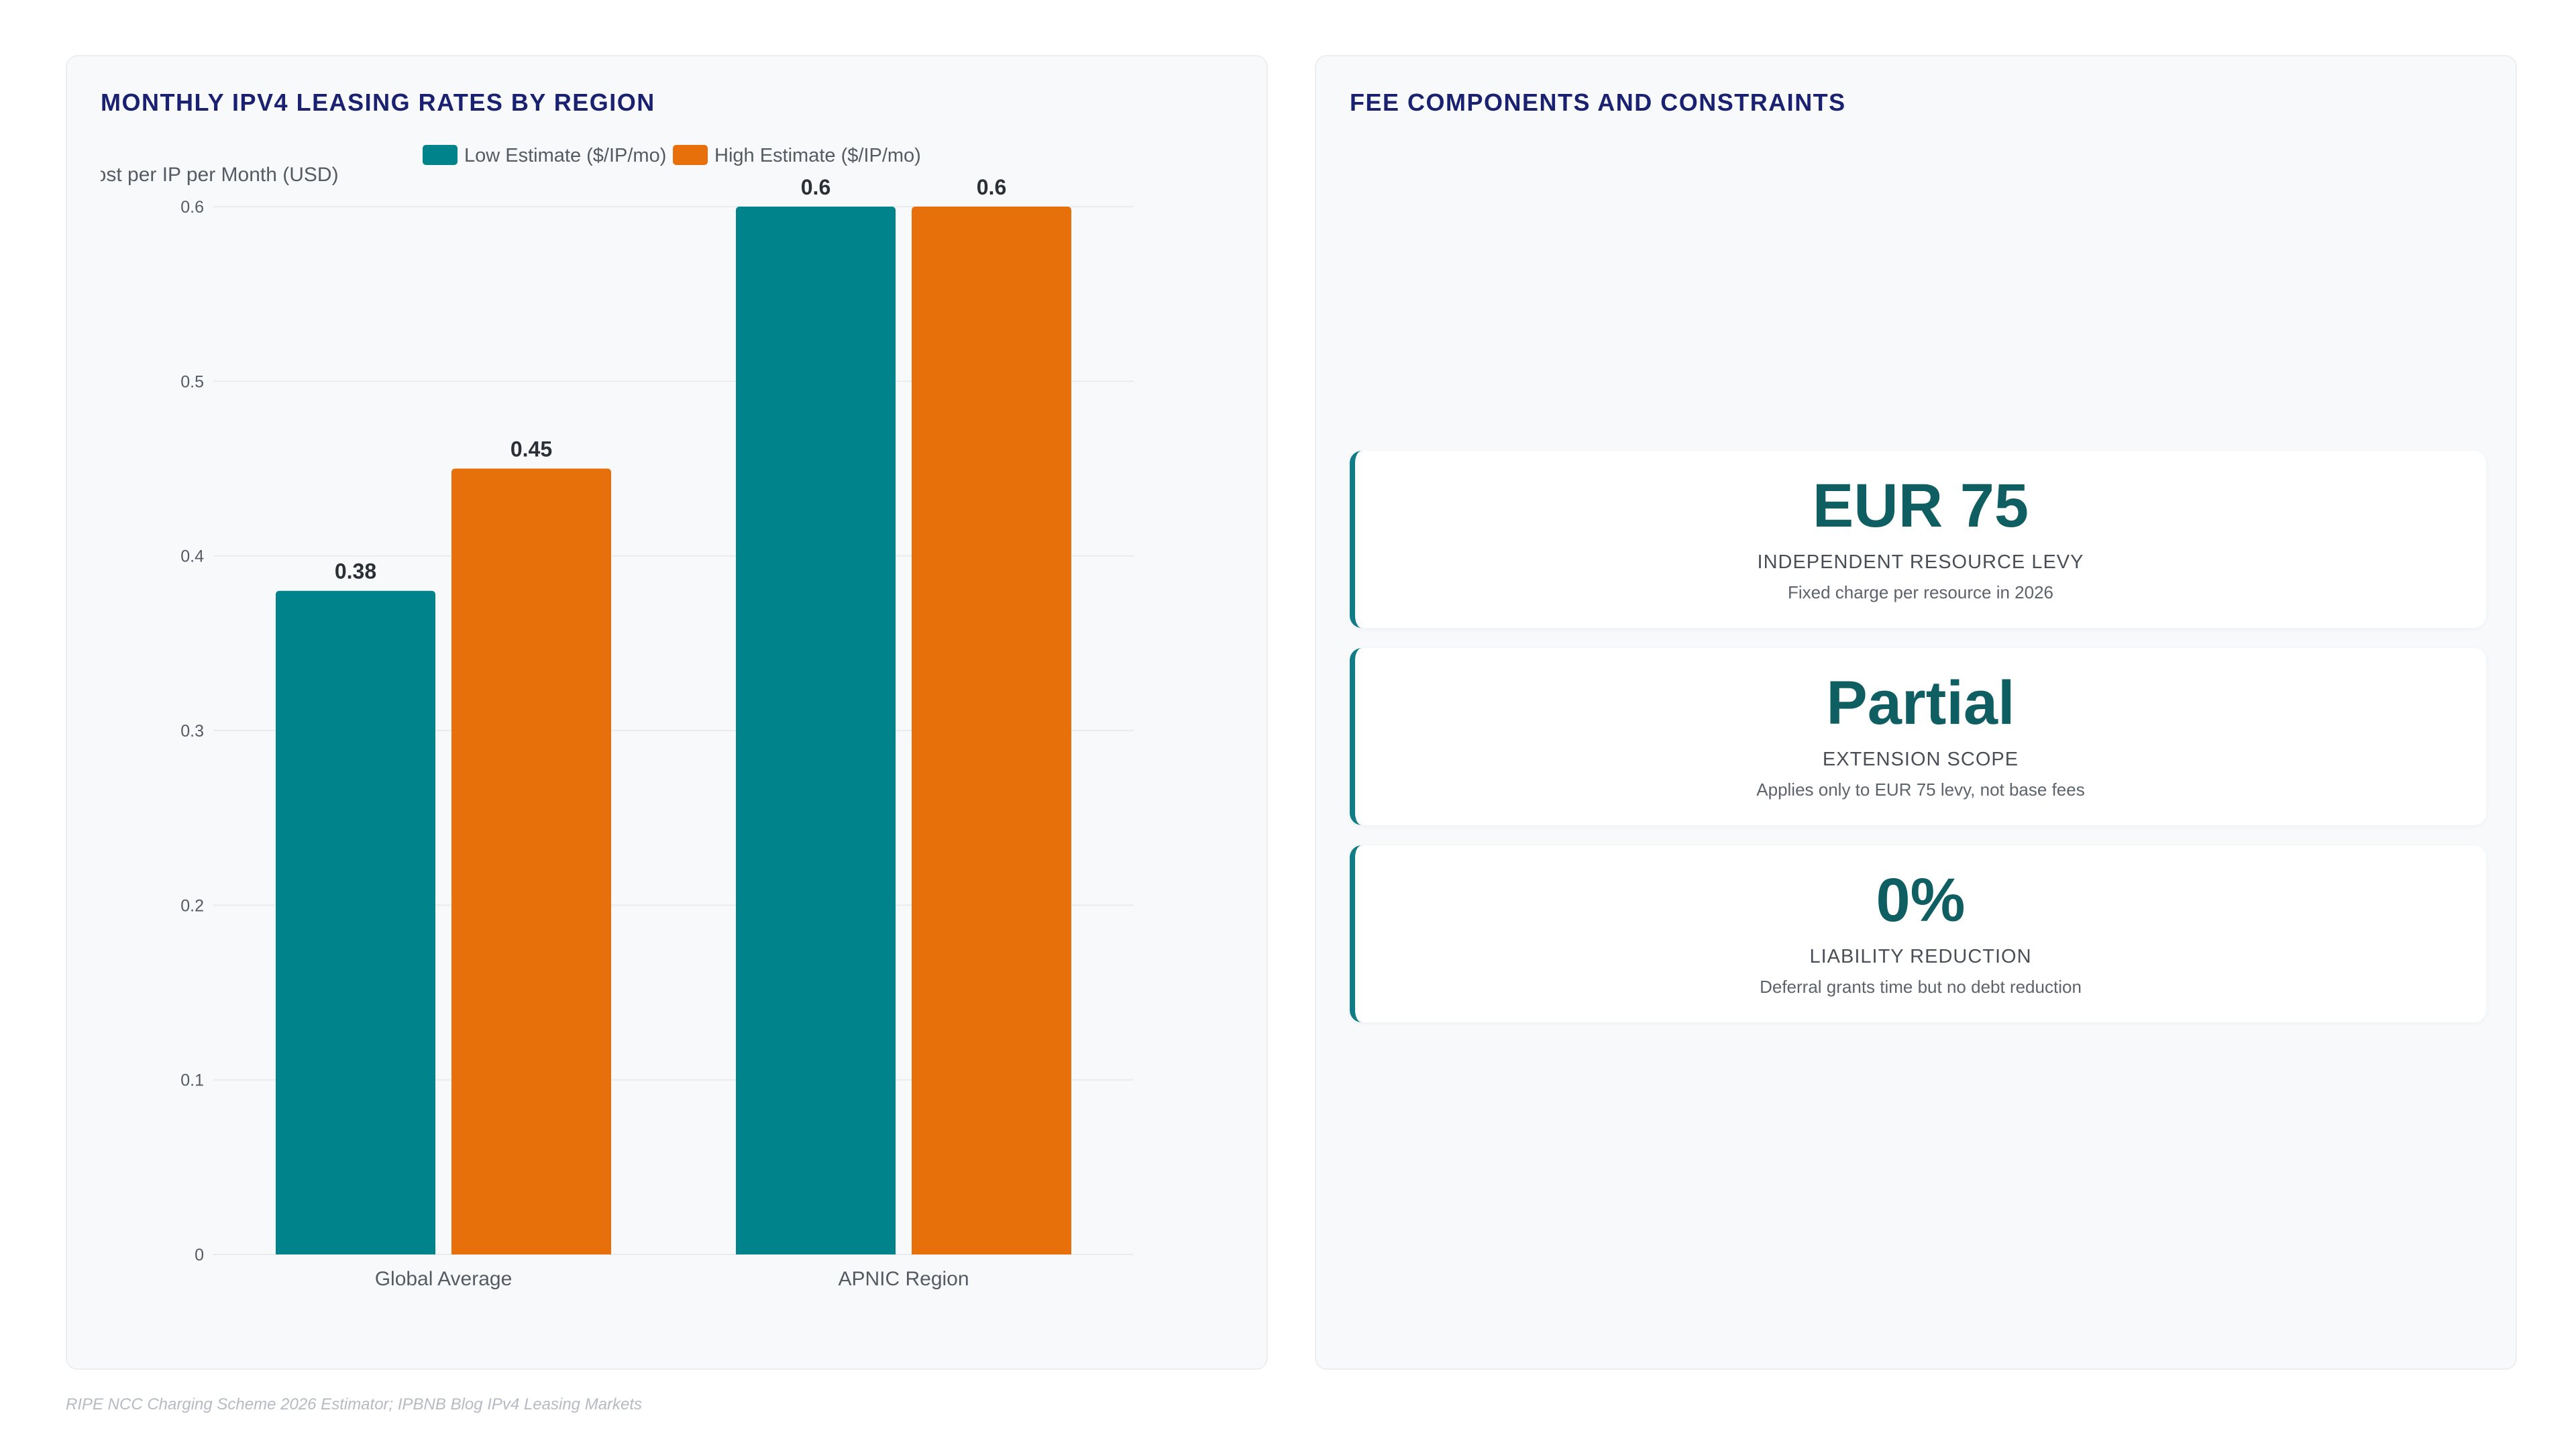 The image size is (2576, 1449). What do you see at coordinates (1920, 506) in the screenshot?
I see `metric-value: EUR 75` at bounding box center [1920, 506].